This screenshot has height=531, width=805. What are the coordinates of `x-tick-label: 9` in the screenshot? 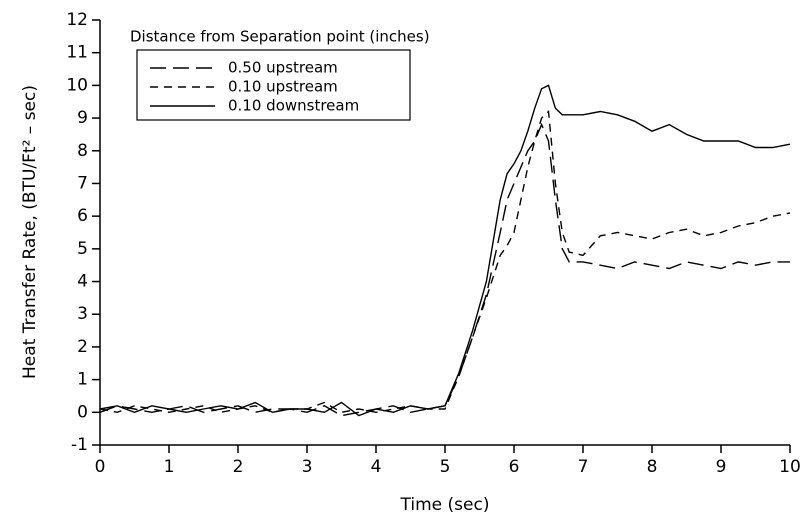 It's located at (721, 467).